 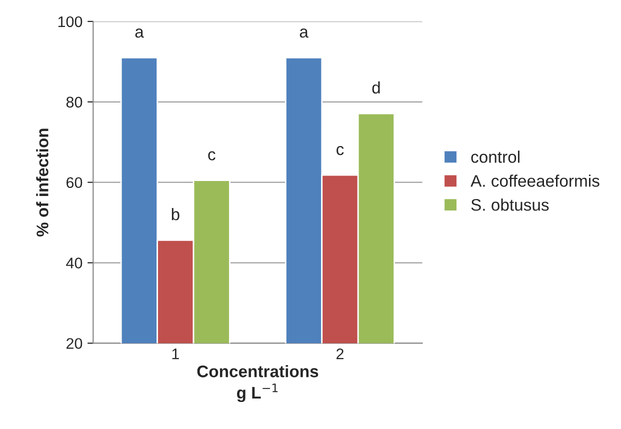 I want to click on legend-label: S. obtusus, so click(x=510, y=204).